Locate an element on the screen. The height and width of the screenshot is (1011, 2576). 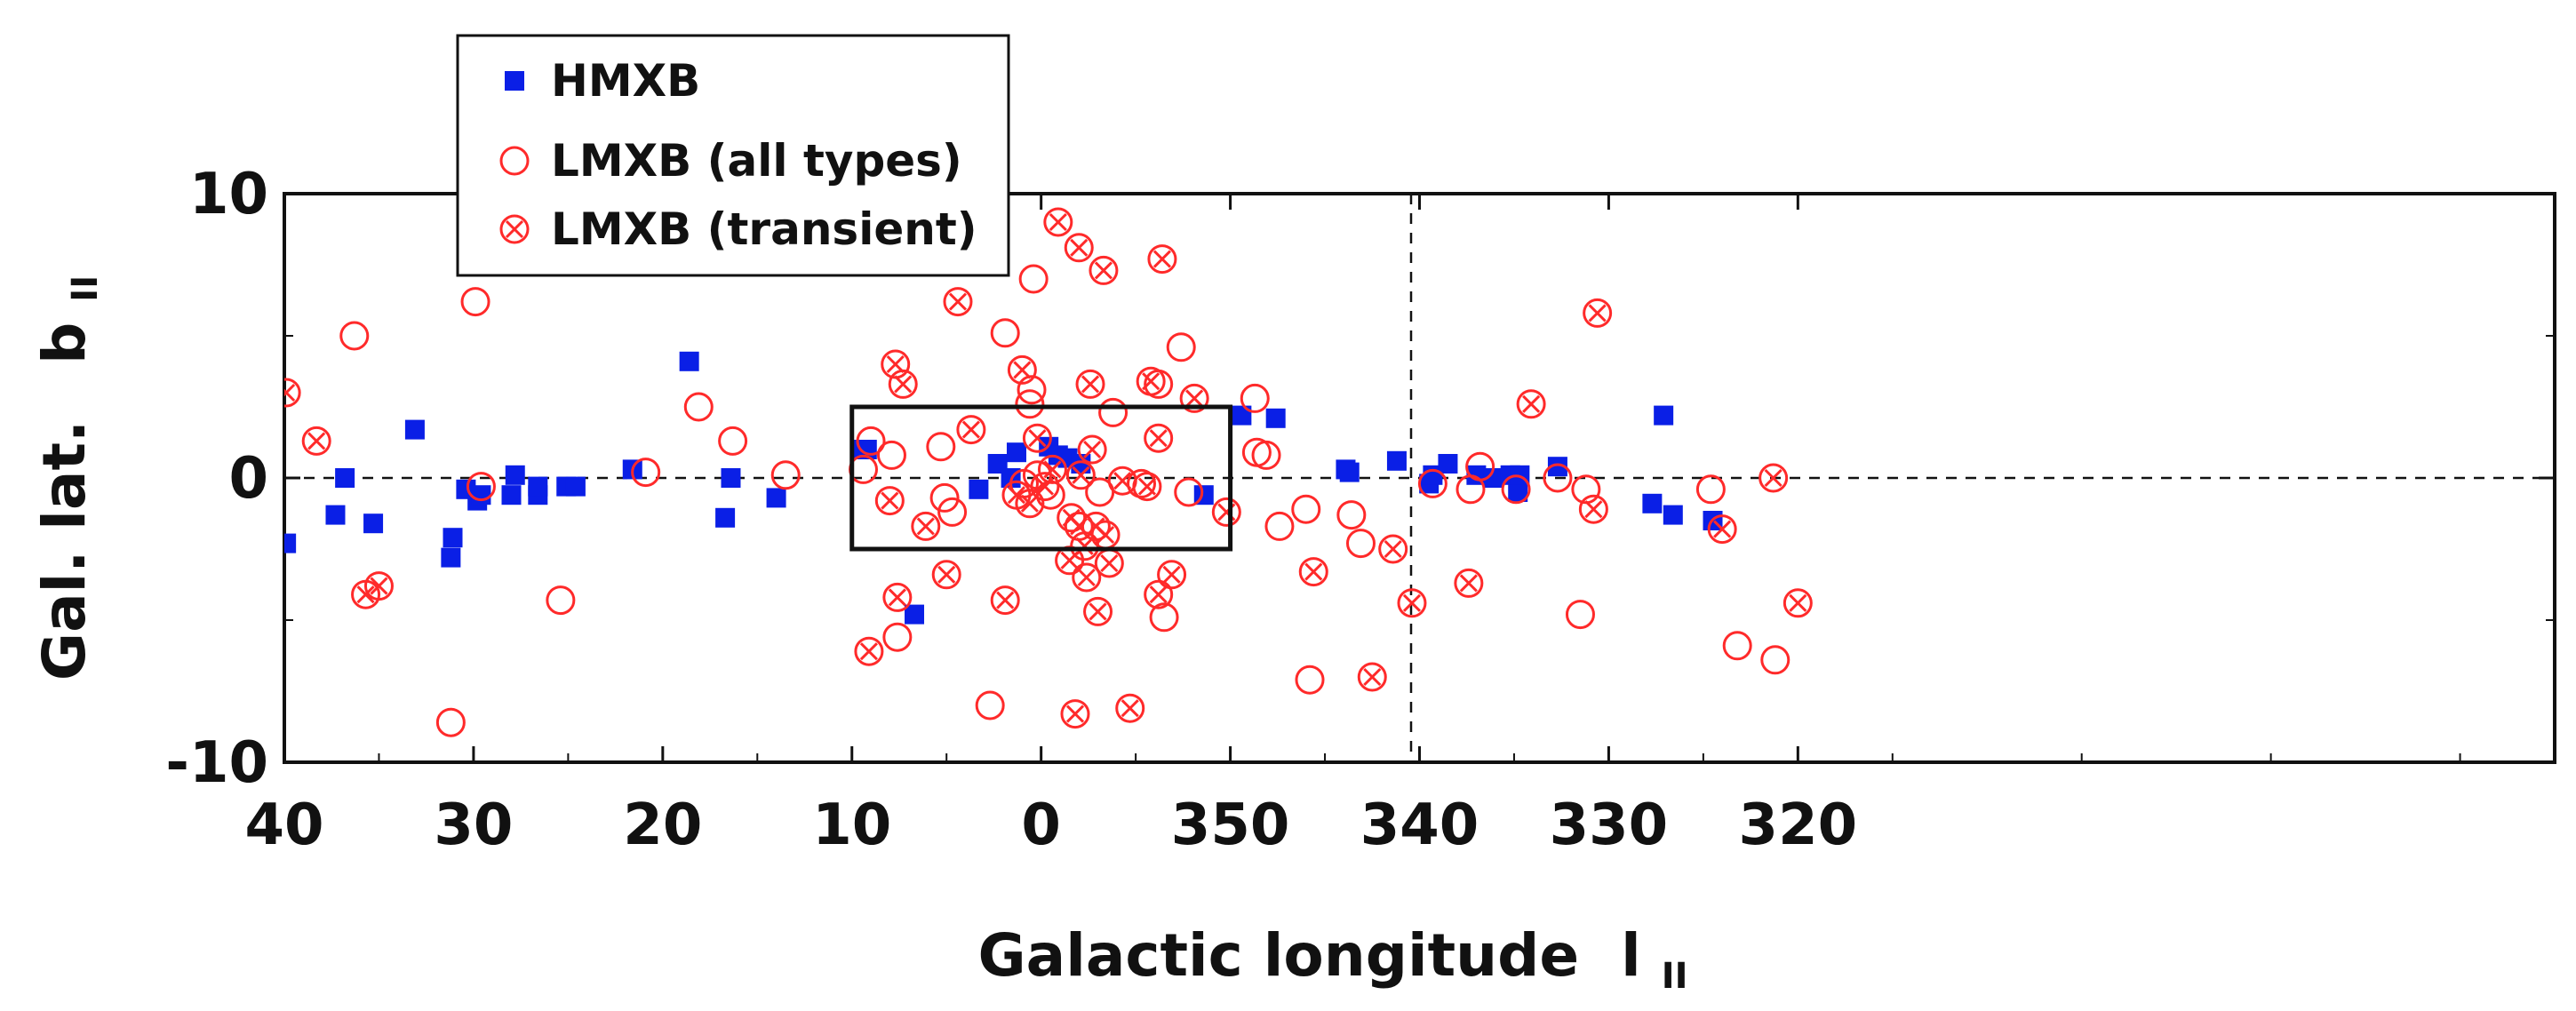
legend-lmxb-label: LMXB (all types) is located at coordinates (756, 161).